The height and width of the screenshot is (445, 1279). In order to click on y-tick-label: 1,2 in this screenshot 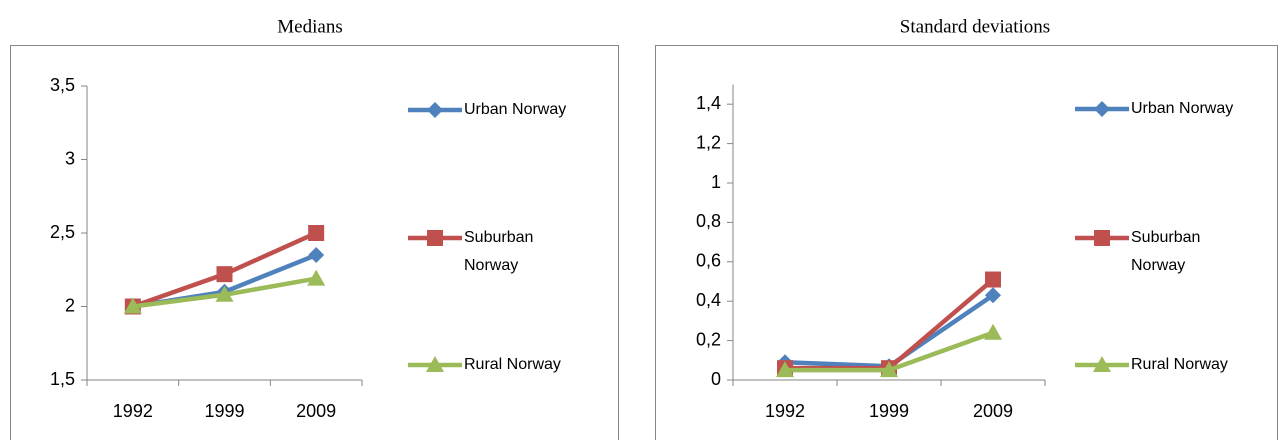, I will do `click(708, 142)`.